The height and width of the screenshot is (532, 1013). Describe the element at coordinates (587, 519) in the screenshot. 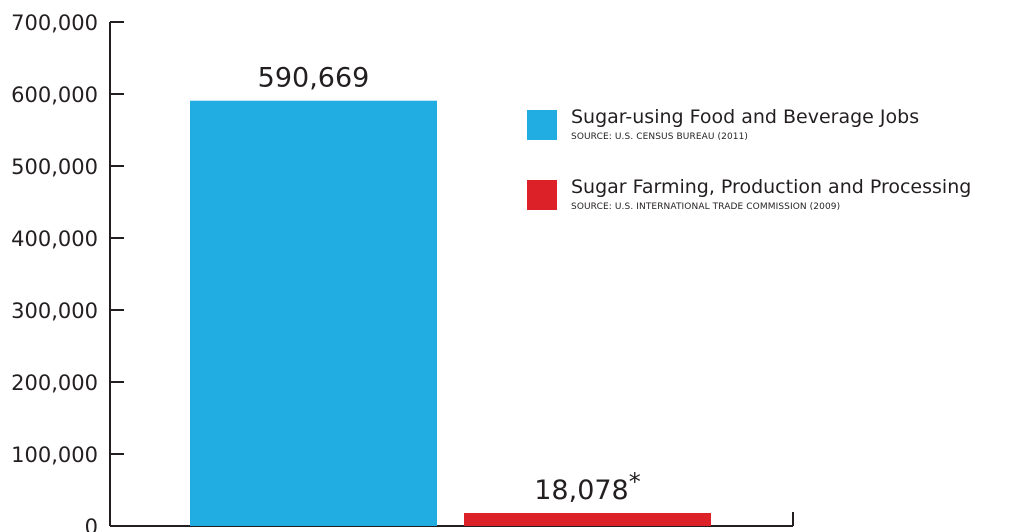

I see `bar` at that location.